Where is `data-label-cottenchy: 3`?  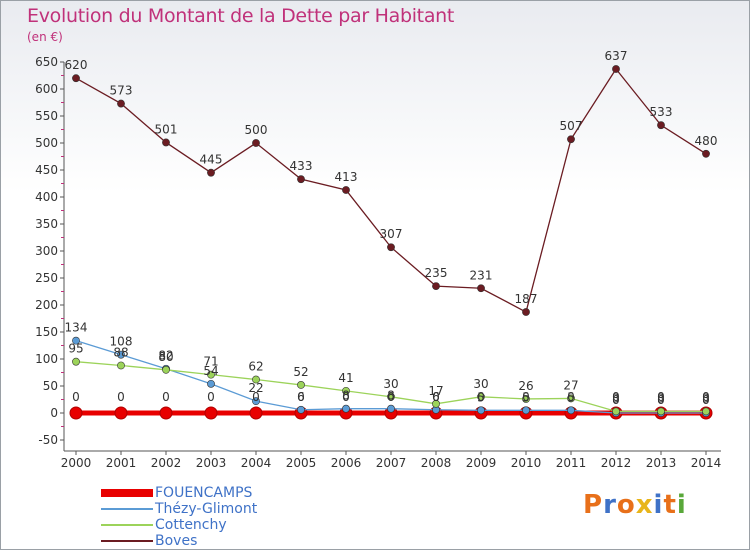
data-label-cottenchy: 3 is located at coordinates (706, 398).